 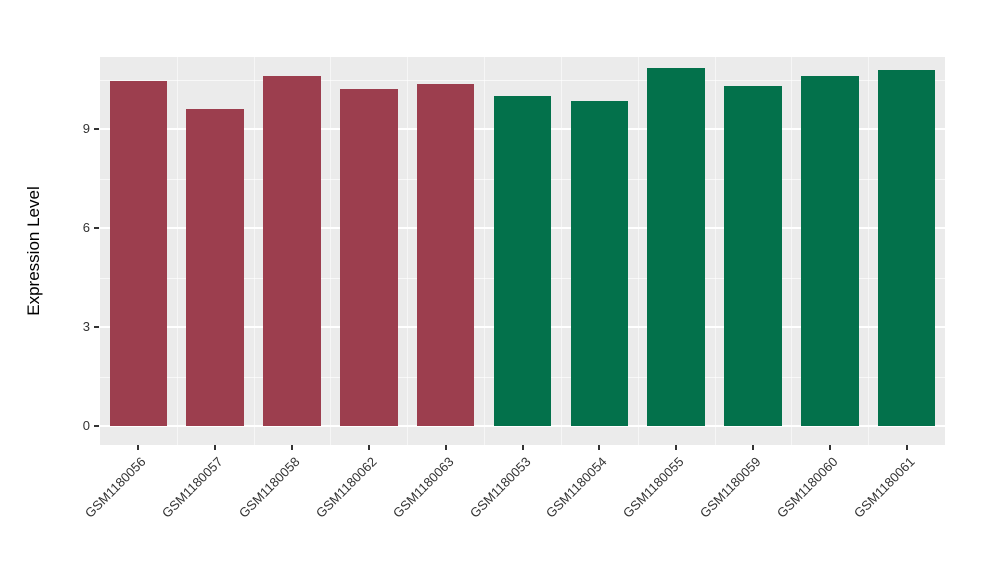 What do you see at coordinates (522, 426) in the screenshot?
I see `gridline-major` at bounding box center [522, 426].